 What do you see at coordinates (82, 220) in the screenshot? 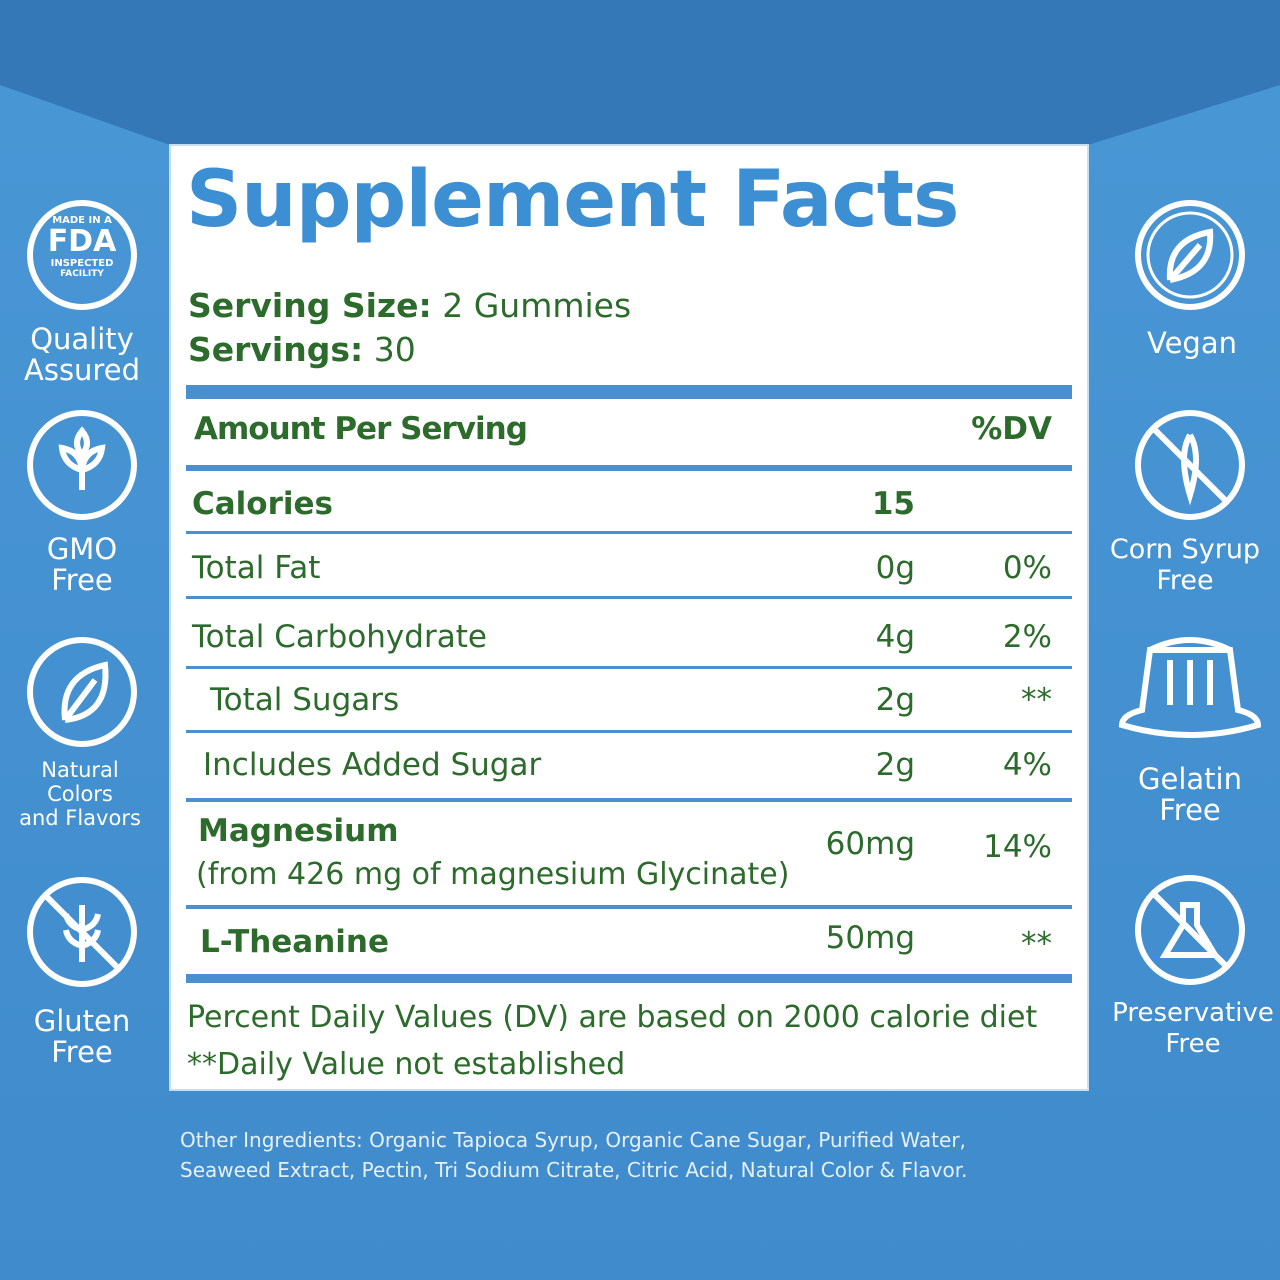
I see `seal-text: MADE IN A` at bounding box center [82, 220].